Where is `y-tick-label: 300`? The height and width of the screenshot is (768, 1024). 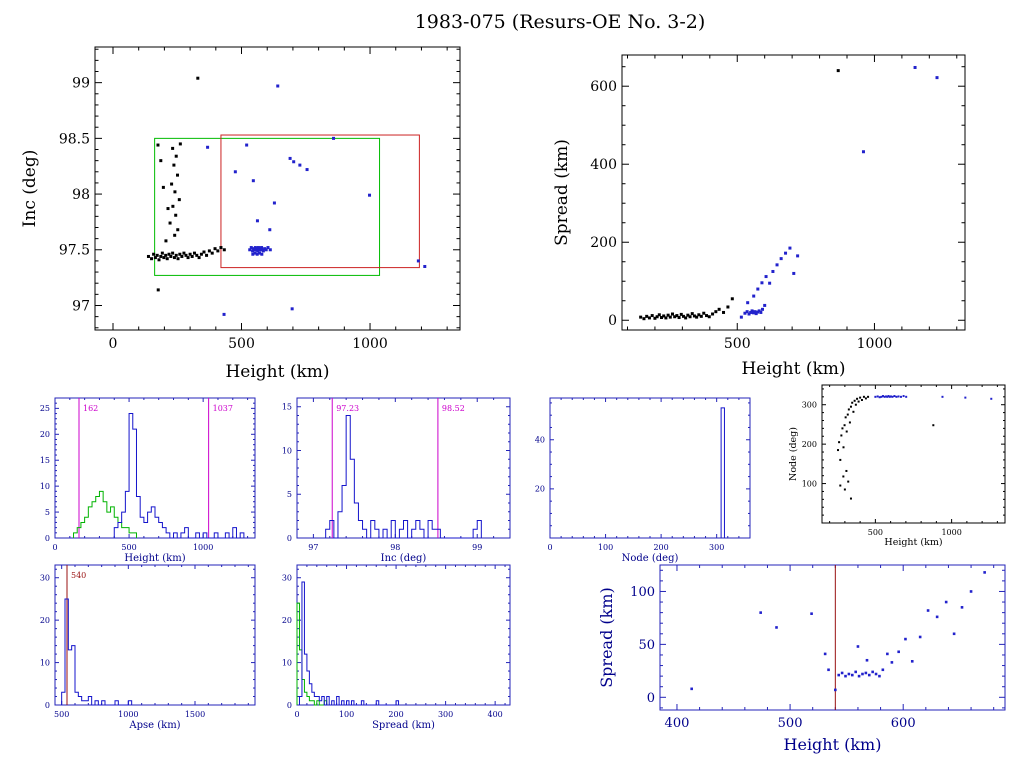 y-tick-label: 300 is located at coordinates (809, 405).